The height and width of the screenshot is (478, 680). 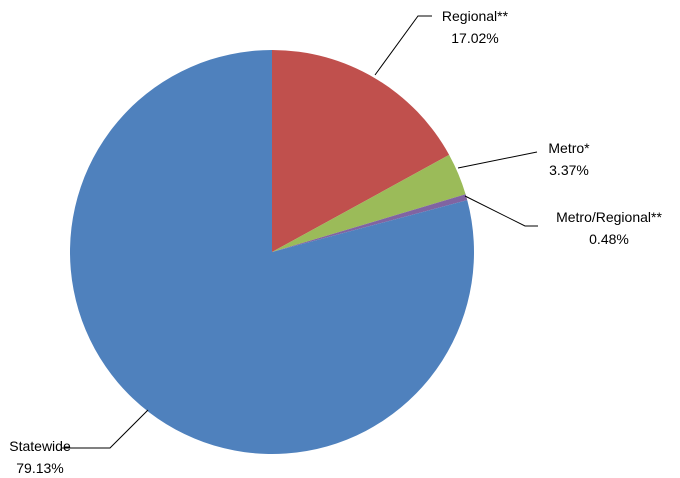 What do you see at coordinates (403, 45) in the screenshot?
I see `leader-line-regional` at bounding box center [403, 45].